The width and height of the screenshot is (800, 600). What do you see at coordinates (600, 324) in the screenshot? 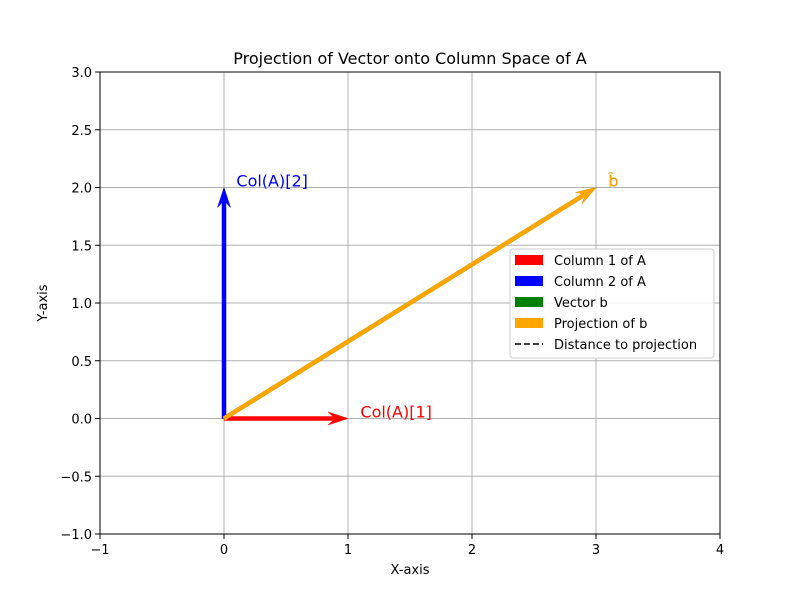
I see `legend-label: Projection of b` at bounding box center [600, 324].